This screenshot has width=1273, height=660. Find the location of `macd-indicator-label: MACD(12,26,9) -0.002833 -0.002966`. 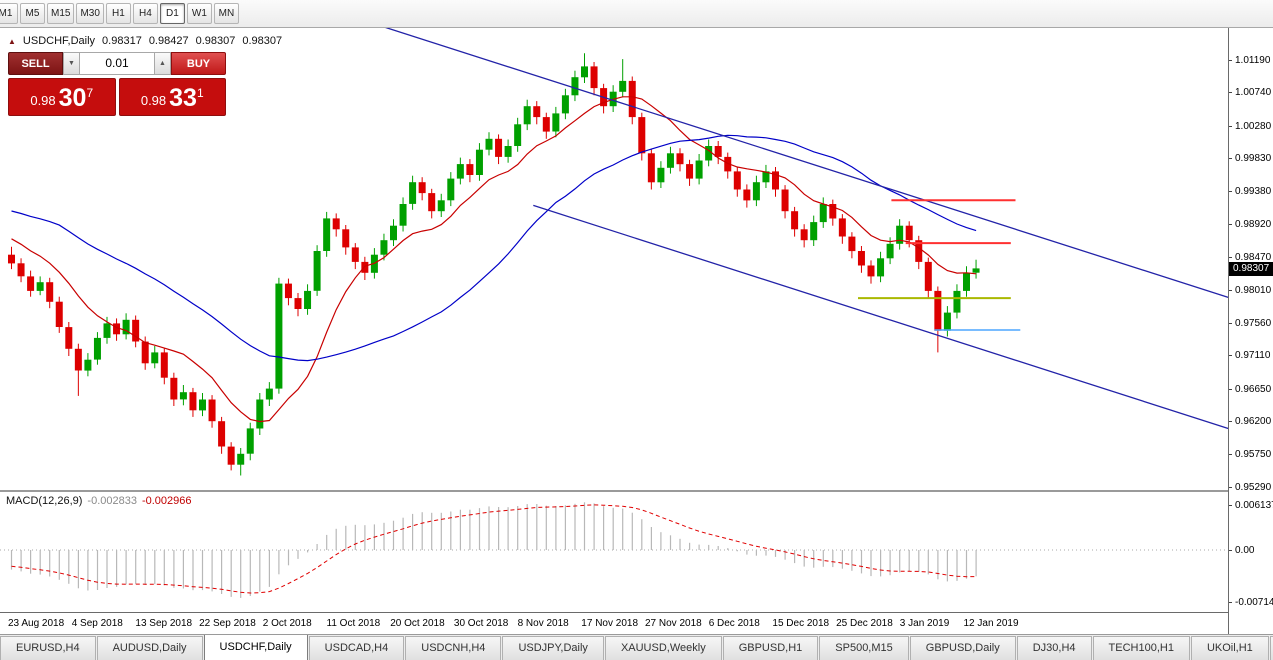

macd-indicator-label: MACD(12,26,9) -0.002833 -0.002966 is located at coordinates (99, 501).